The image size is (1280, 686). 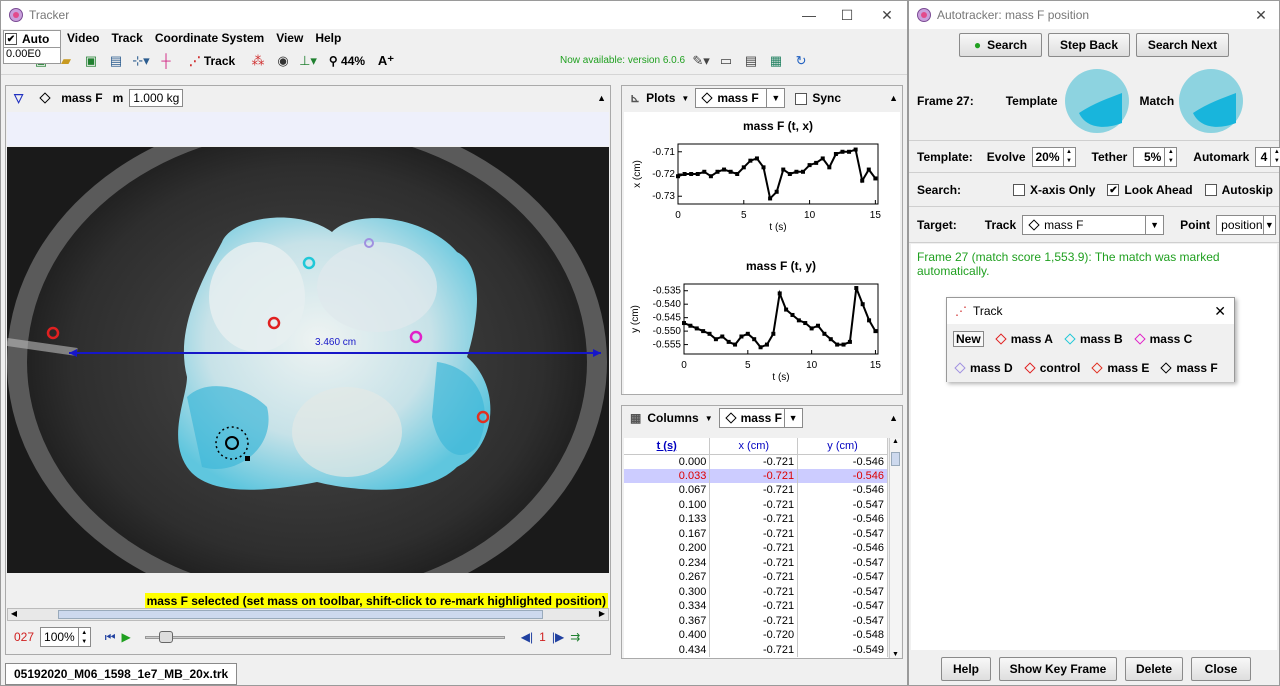 What do you see at coordinates (212, 61) in the screenshot?
I see `create-track-button: ⋰ Track` at bounding box center [212, 61].